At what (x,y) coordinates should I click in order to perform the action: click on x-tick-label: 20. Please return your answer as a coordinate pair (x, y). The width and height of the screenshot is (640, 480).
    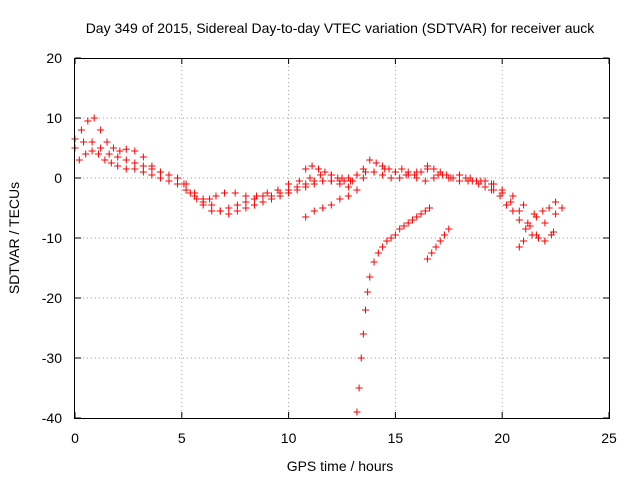
    Looking at the image, I should click on (502, 438).